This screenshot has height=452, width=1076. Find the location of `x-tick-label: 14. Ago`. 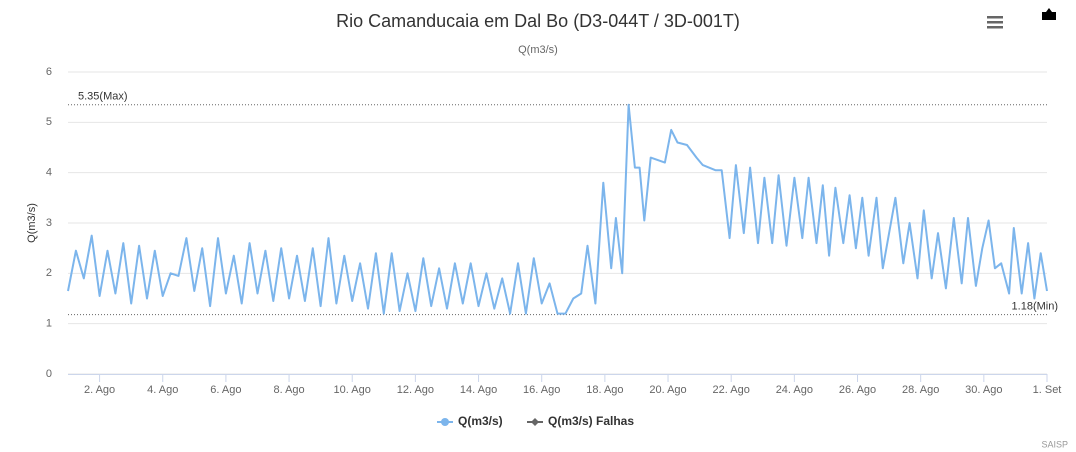

x-tick-label: 14. Ago is located at coordinates (478, 390).